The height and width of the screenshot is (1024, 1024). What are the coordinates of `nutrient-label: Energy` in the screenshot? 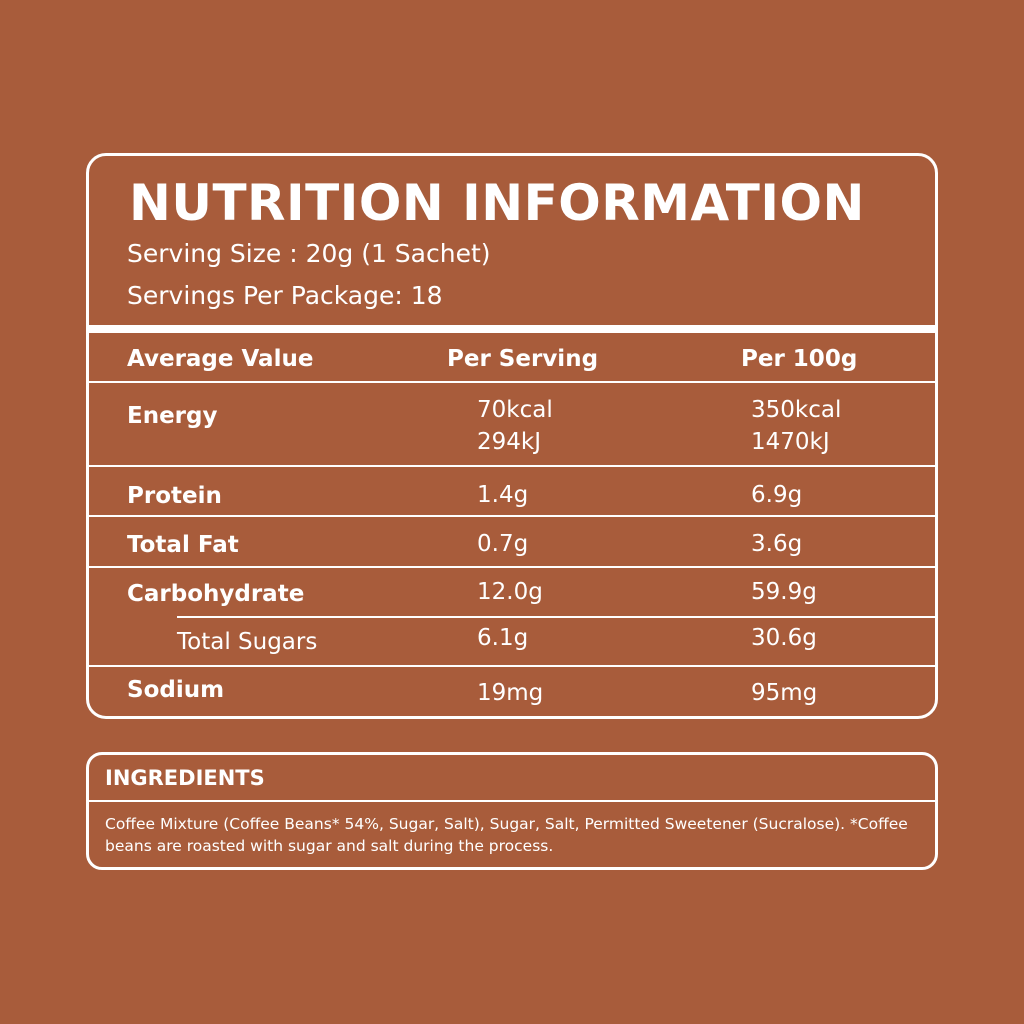 It's located at (172, 416).